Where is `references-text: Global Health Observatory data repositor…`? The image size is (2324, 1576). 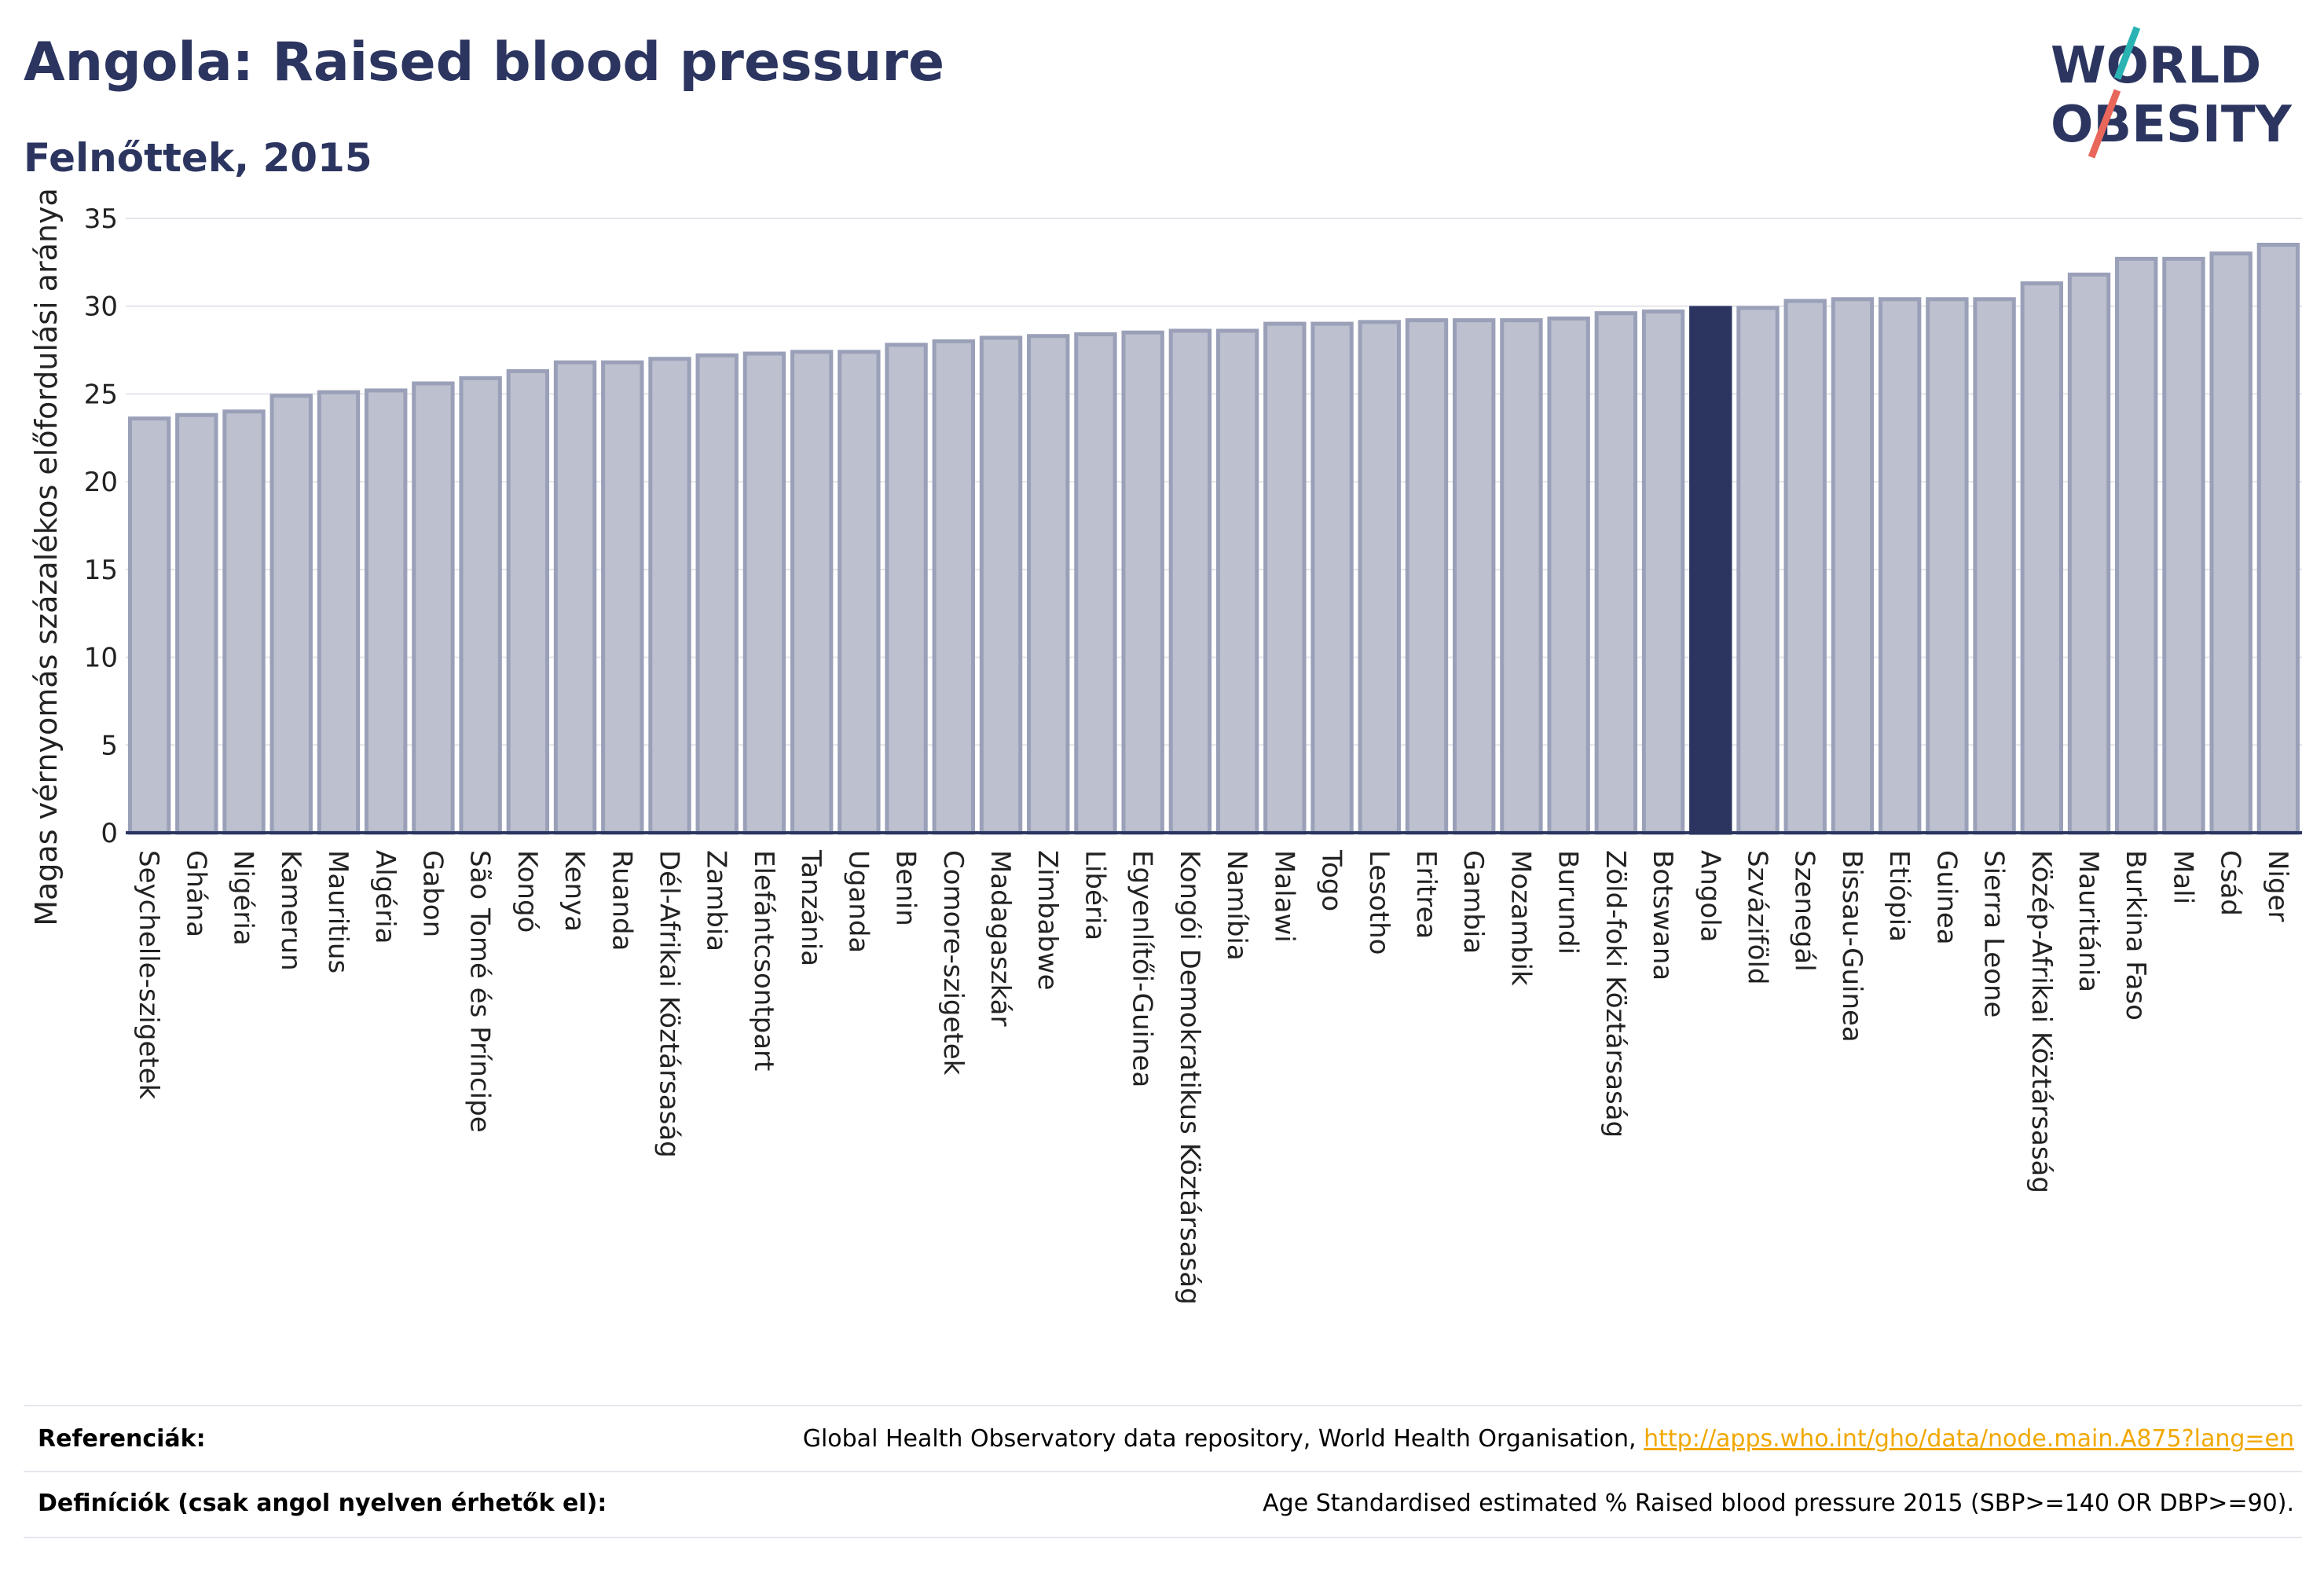
references-text: Global Health Observatory data repositor… is located at coordinates (1219, 1439).